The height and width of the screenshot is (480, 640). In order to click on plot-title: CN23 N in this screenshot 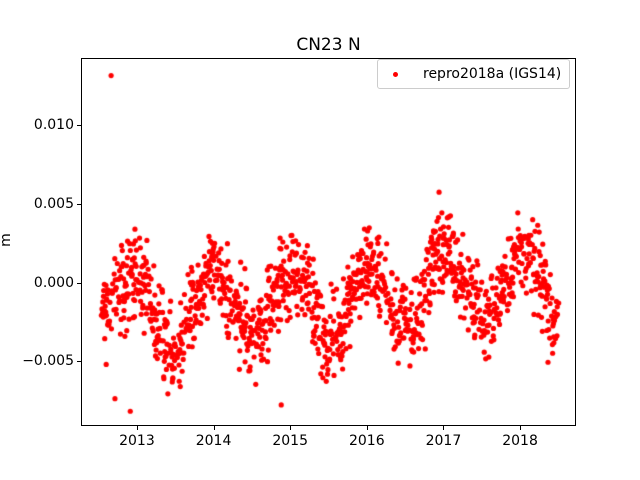, I will do `click(328, 45)`.